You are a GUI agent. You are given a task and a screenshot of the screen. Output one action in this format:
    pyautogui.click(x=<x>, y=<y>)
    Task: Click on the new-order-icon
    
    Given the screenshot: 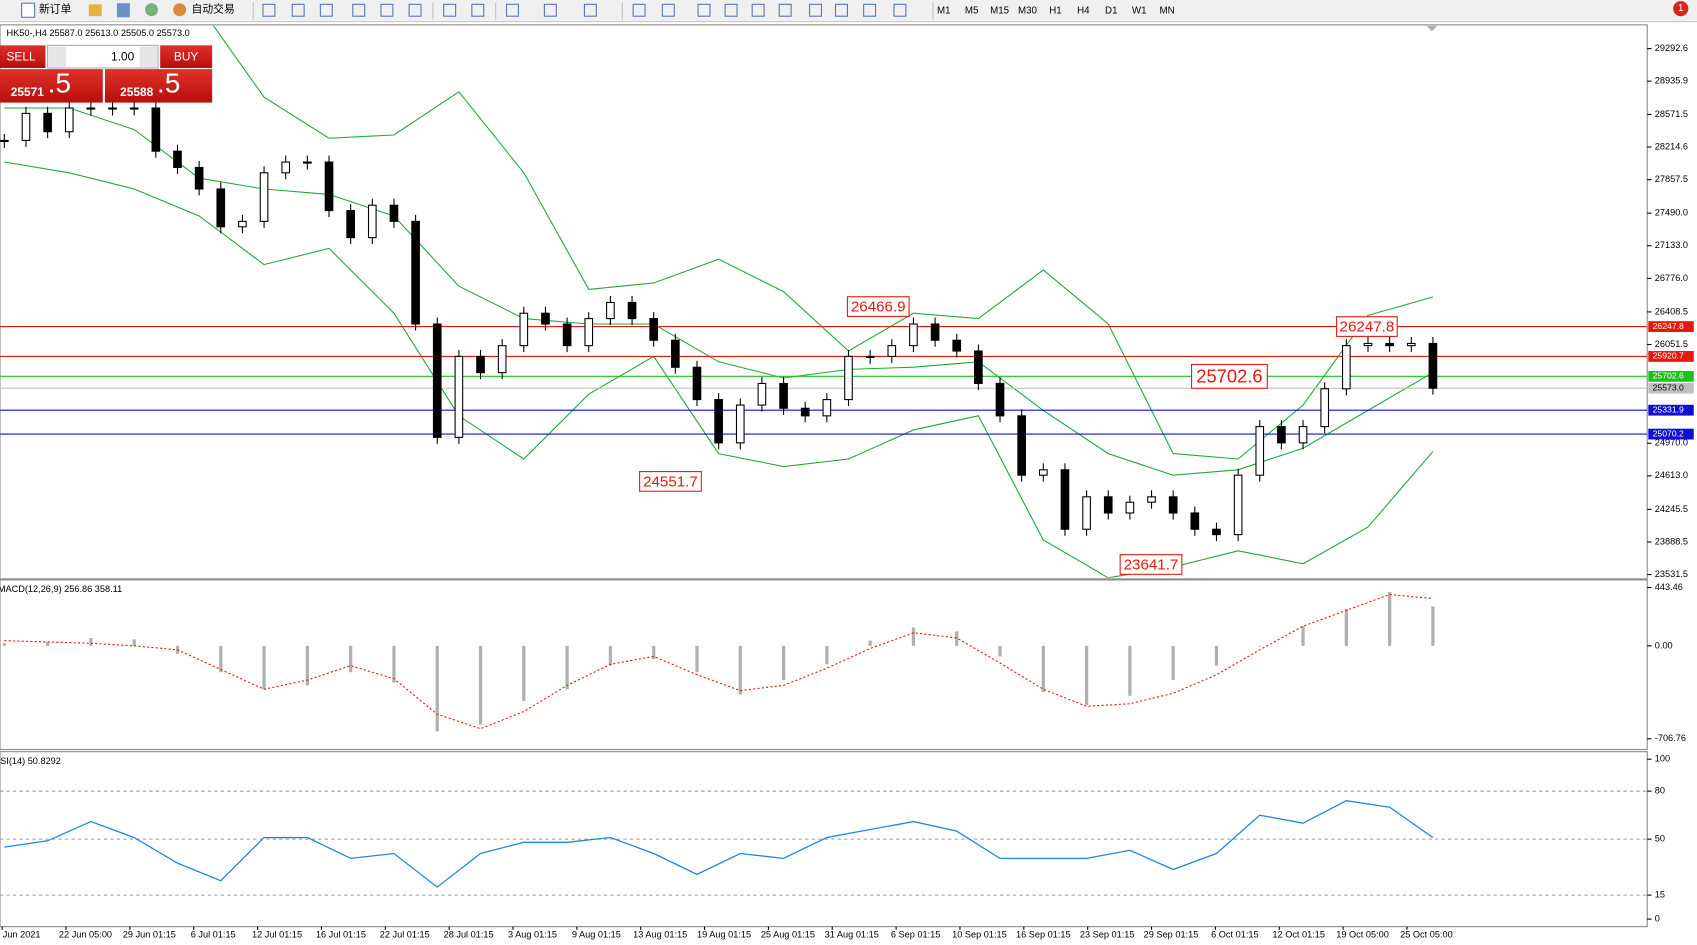 What is the action you would take?
    pyautogui.click(x=28, y=10)
    